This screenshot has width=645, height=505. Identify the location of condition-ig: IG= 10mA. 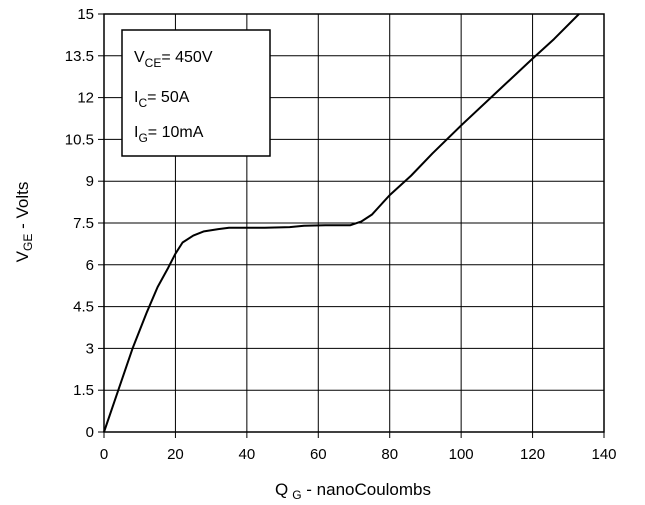
(169, 134).